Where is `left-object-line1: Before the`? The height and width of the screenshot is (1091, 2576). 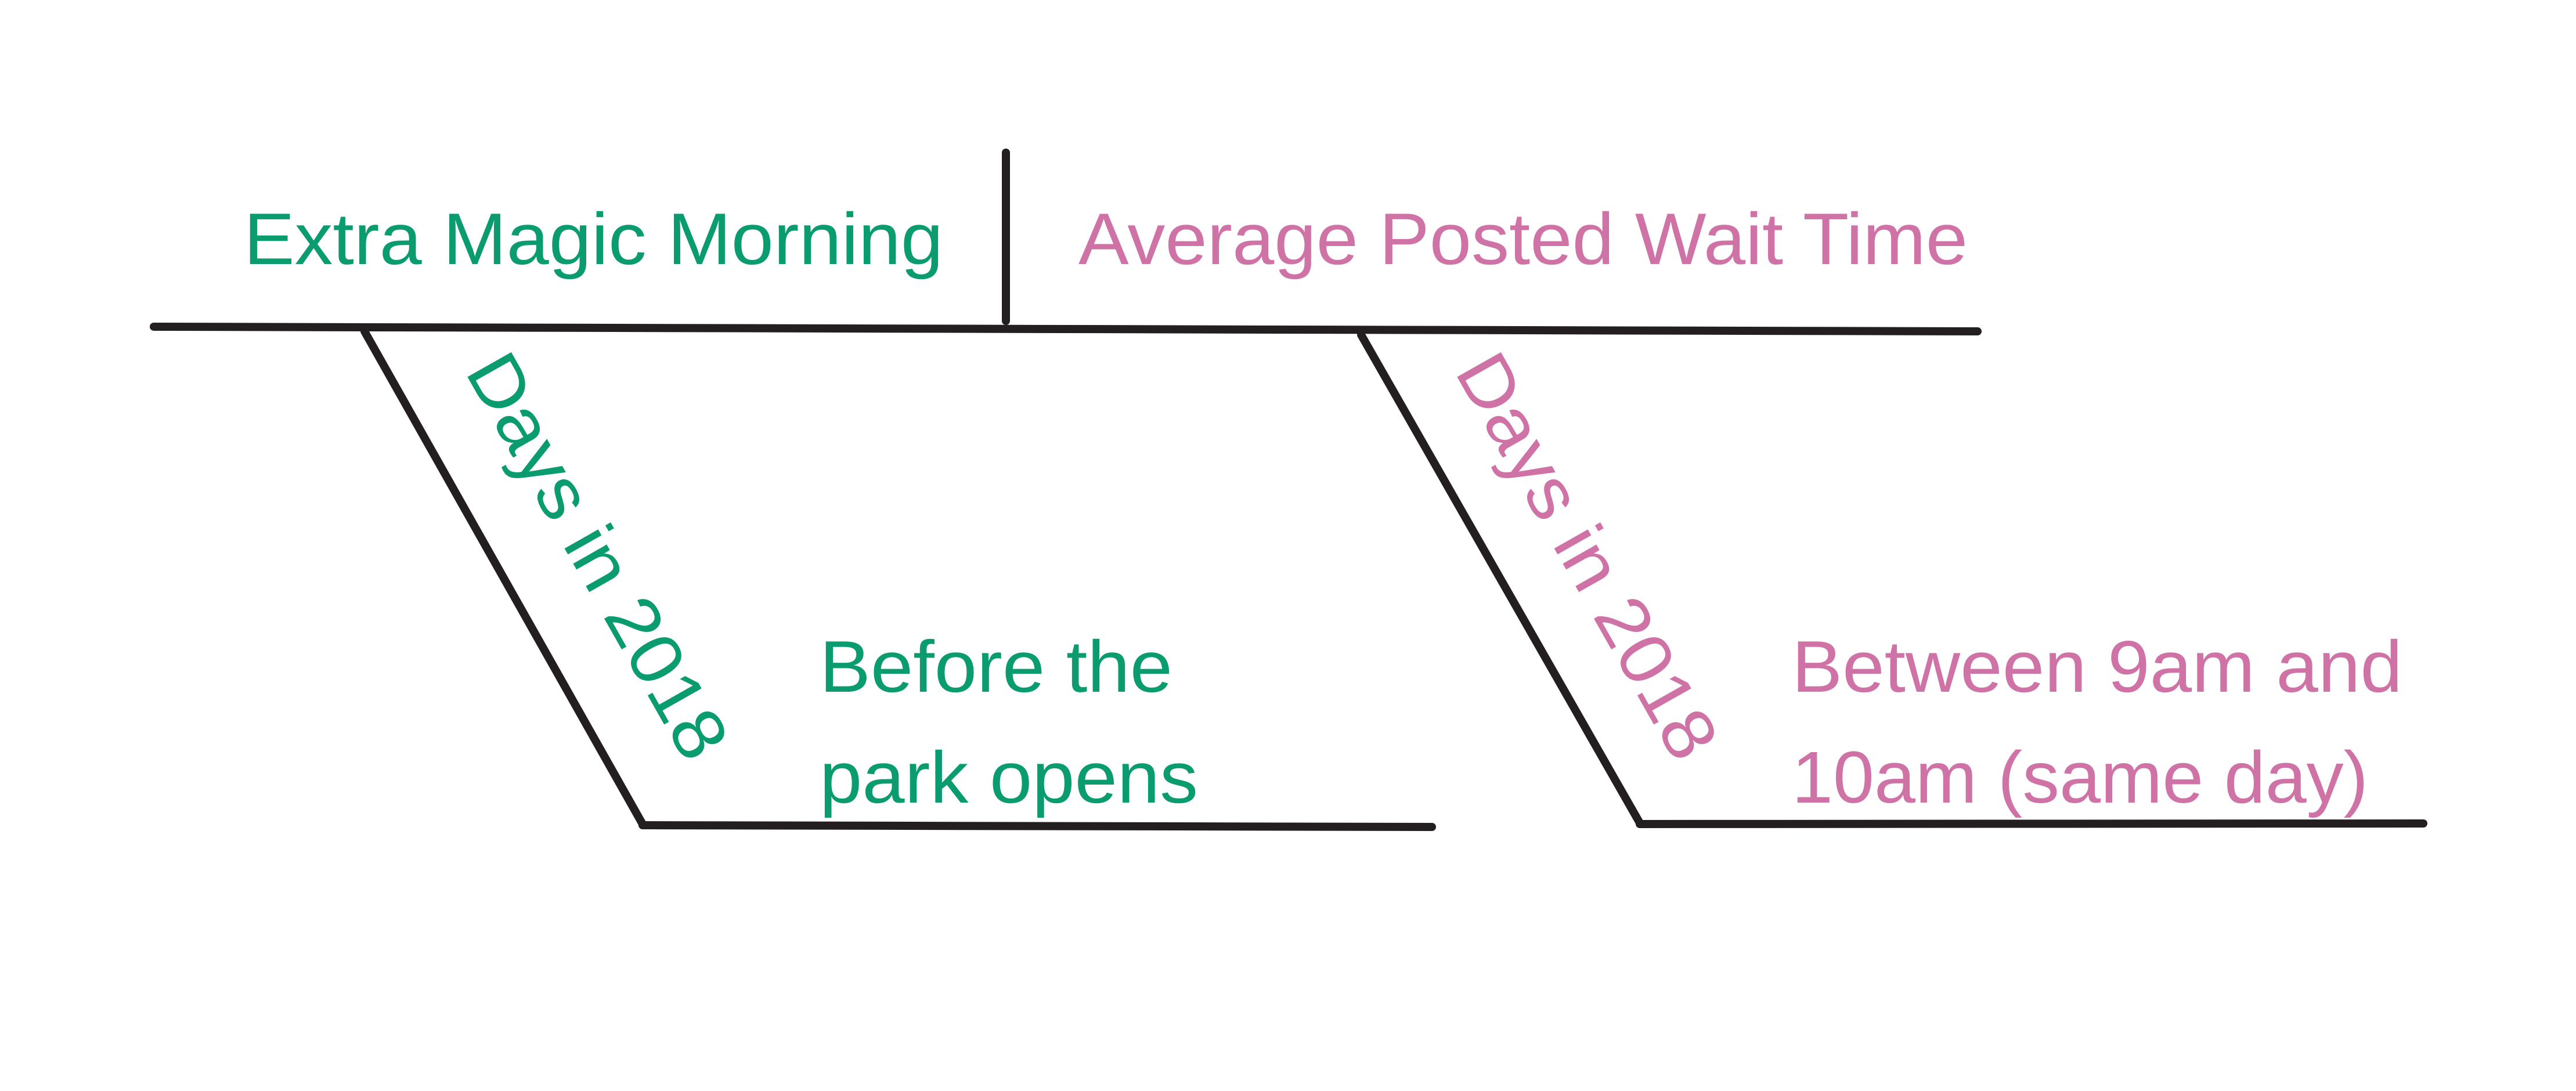
left-object-line1: Before the is located at coordinates (996, 666).